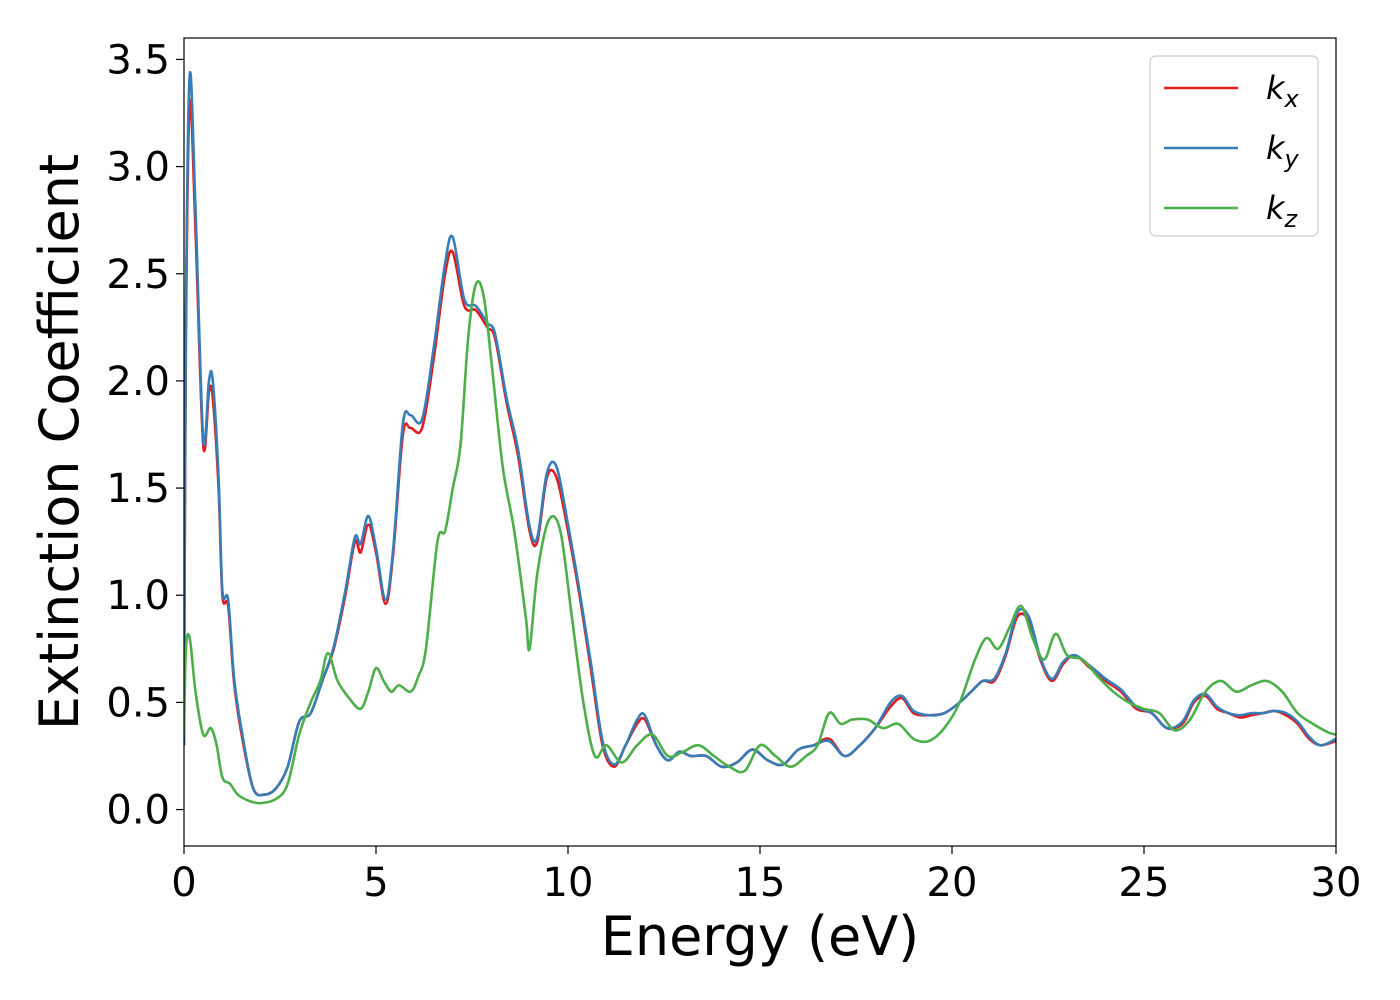 The width and height of the screenshot is (1400, 1000). What do you see at coordinates (138, 382) in the screenshot?
I see `y-tick-label: 2.0` at bounding box center [138, 382].